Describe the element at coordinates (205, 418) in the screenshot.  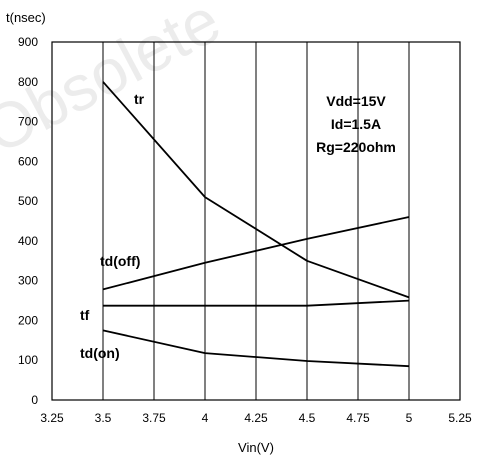
I see `x-tick-label: 4` at that location.